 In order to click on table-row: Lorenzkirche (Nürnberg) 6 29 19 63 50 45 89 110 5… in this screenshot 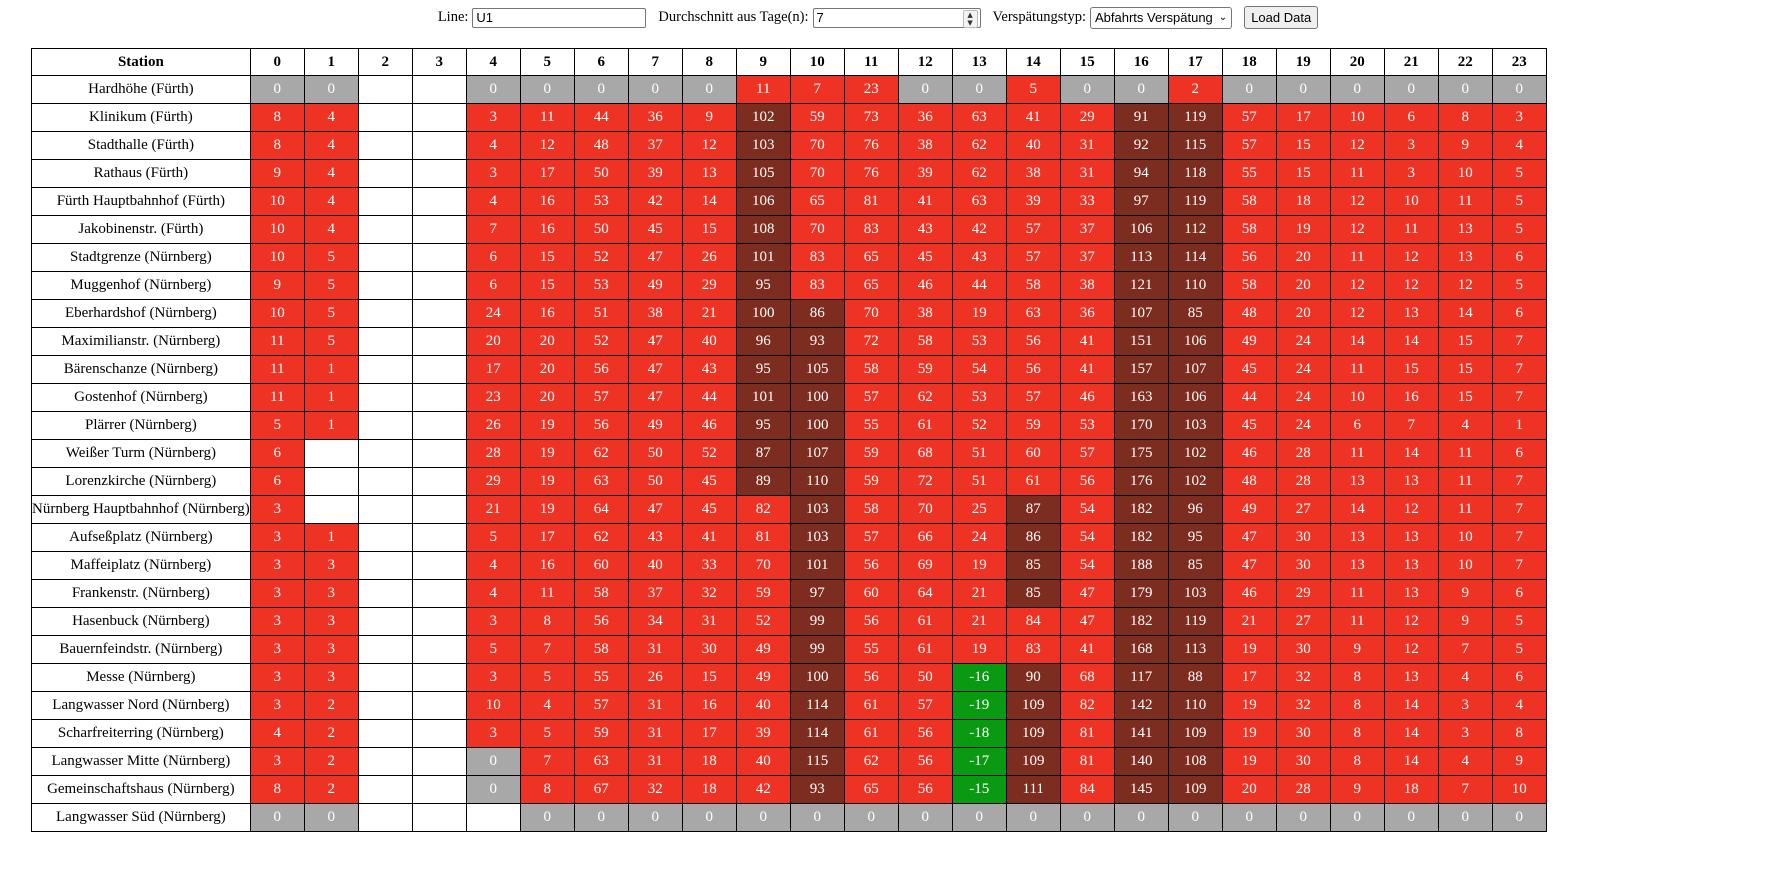, I will do `click(789, 481)`.